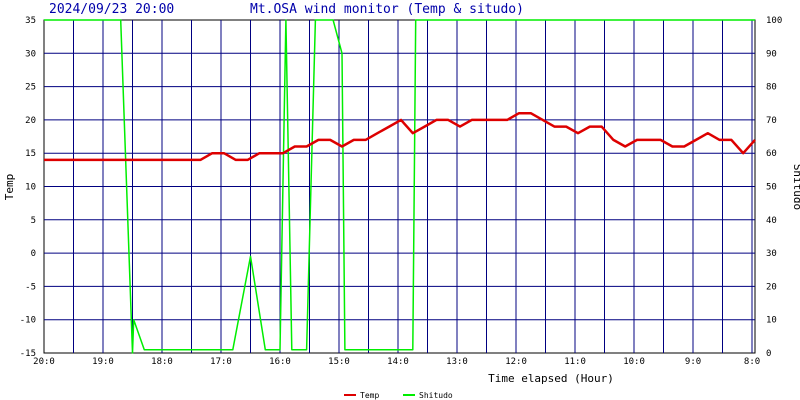 The width and height of the screenshot is (800, 400). What do you see at coordinates (111, 9) in the screenshot?
I see `chart-timestamp: 2024/09/23 20:00` at bounding box center [111, 9].